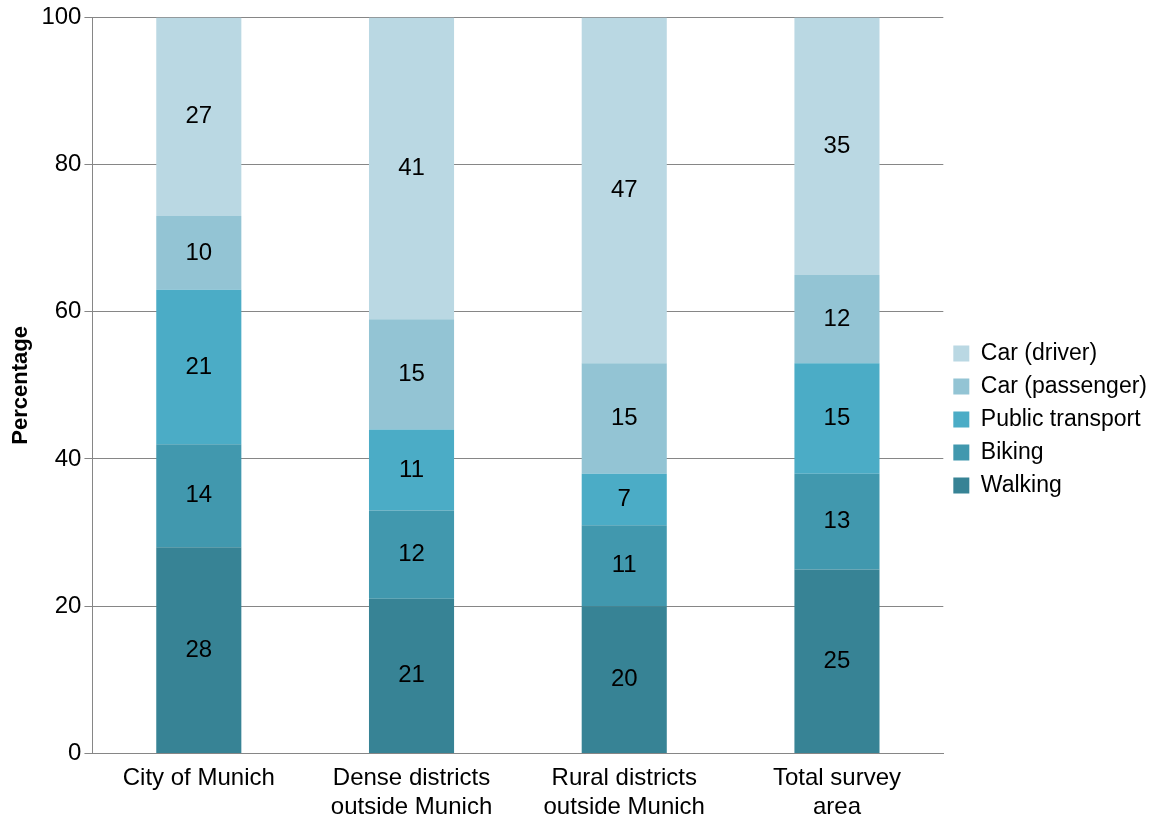  I want to click on y-tick-label: 20, so click(68, 604).